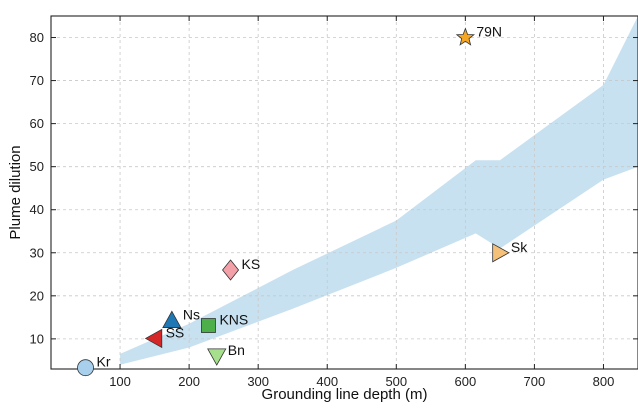 Image resolution: width=638 pixels, height=410 pixels. I want to click on label-ks: KS, so click(251, 264).